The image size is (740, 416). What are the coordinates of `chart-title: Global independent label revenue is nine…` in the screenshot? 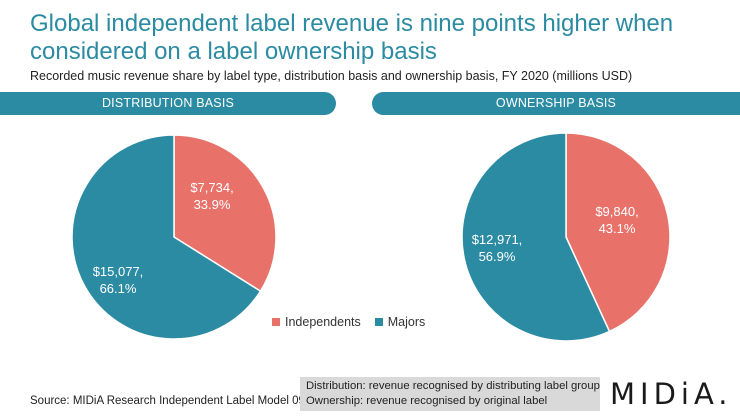 It's located at (352, 37).